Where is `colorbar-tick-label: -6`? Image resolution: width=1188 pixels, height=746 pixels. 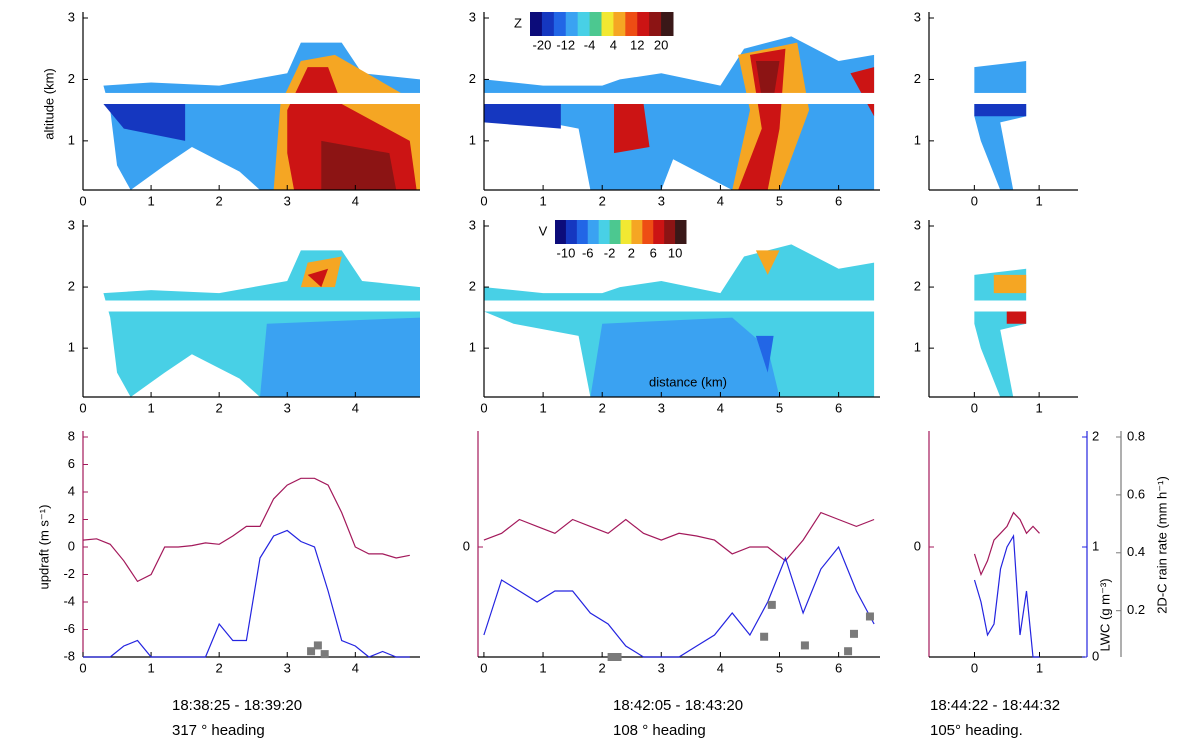 colorbar-tick-label: -6 is located at coordinates (588, 252).